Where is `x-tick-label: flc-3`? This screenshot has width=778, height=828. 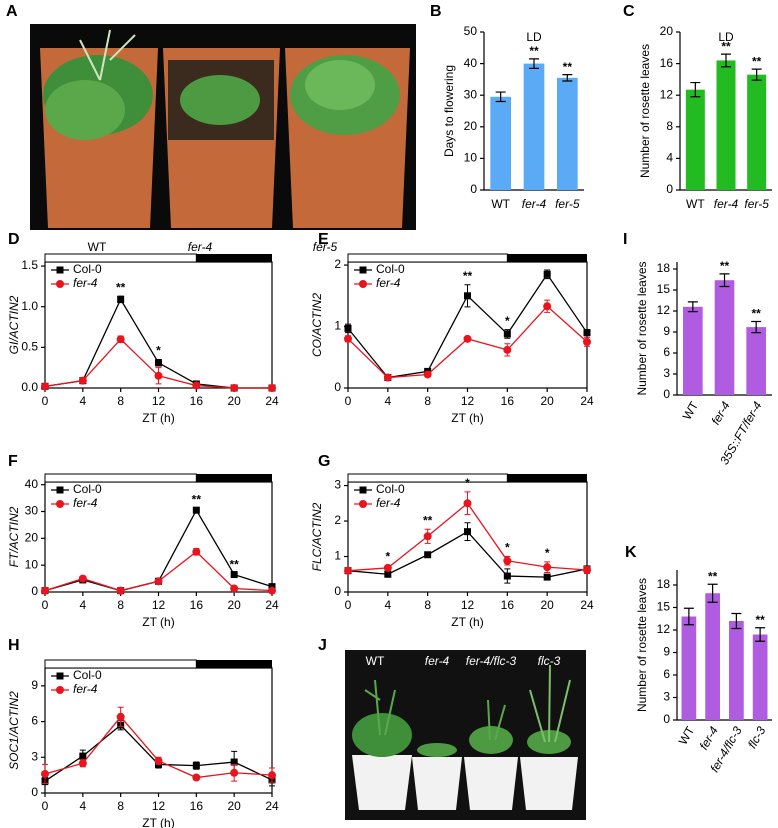
x-tick-label: flc-3 is located at coordinates (757, 737).